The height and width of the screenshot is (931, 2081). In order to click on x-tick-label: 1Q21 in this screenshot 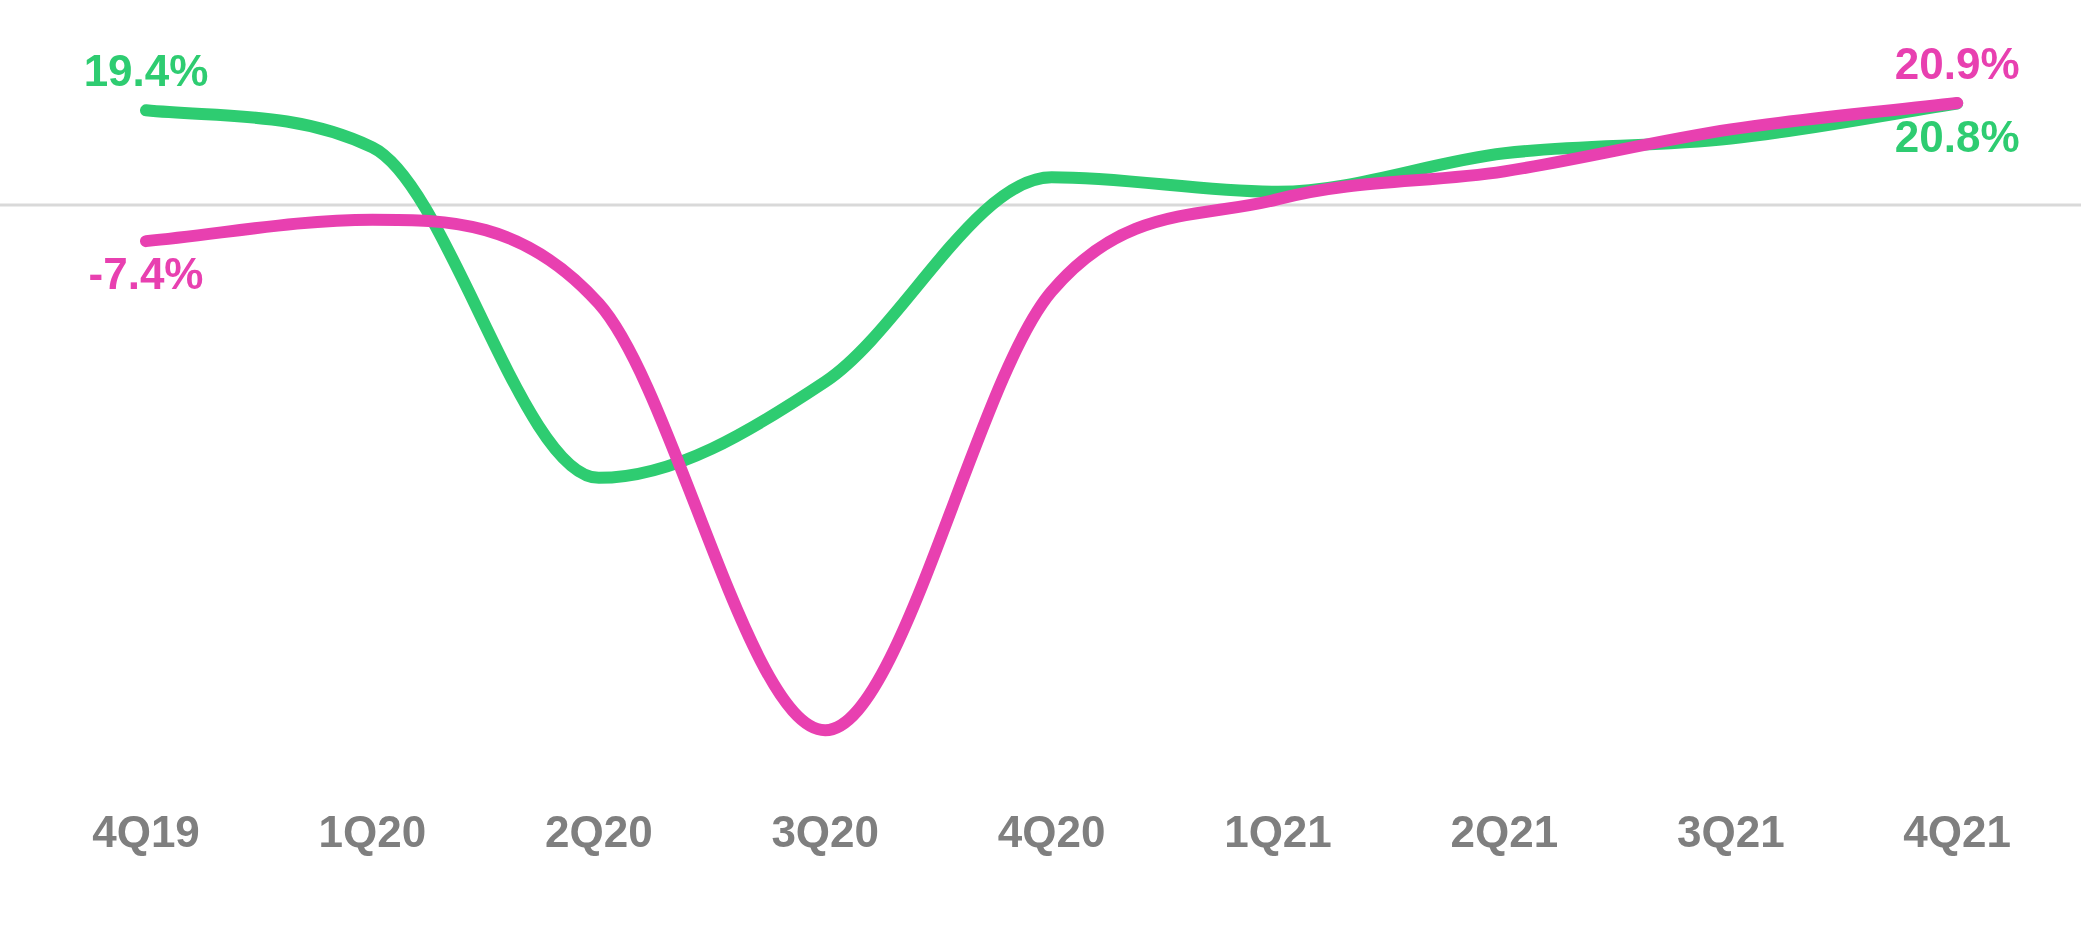, I will do `click(1278, 831)`.